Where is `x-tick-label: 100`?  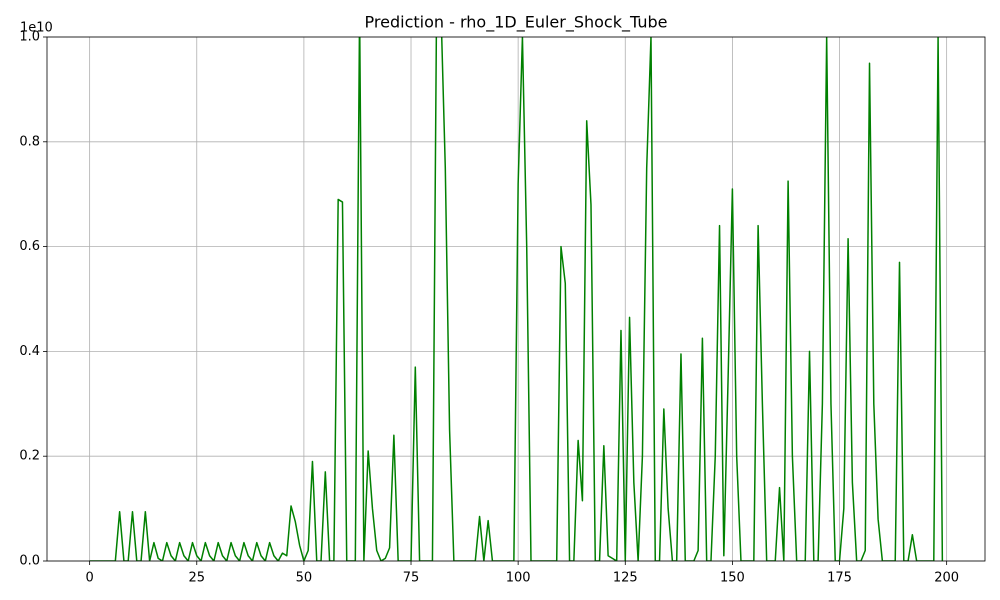 x-tick-label: 100 is located at coordinates (518, 578).